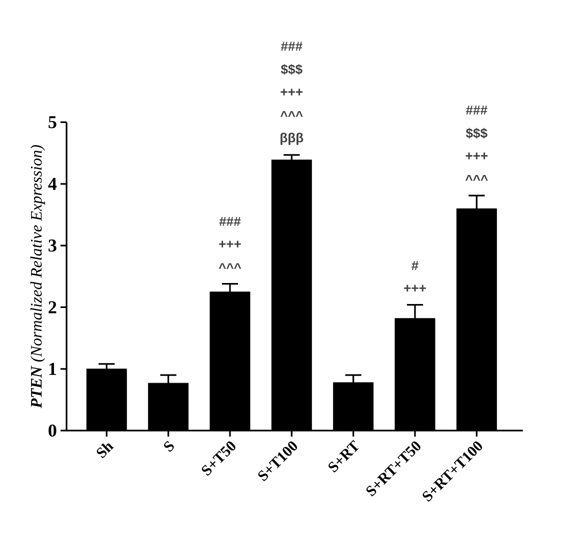  I want to click on annotation: βββ, so click(292, 138).